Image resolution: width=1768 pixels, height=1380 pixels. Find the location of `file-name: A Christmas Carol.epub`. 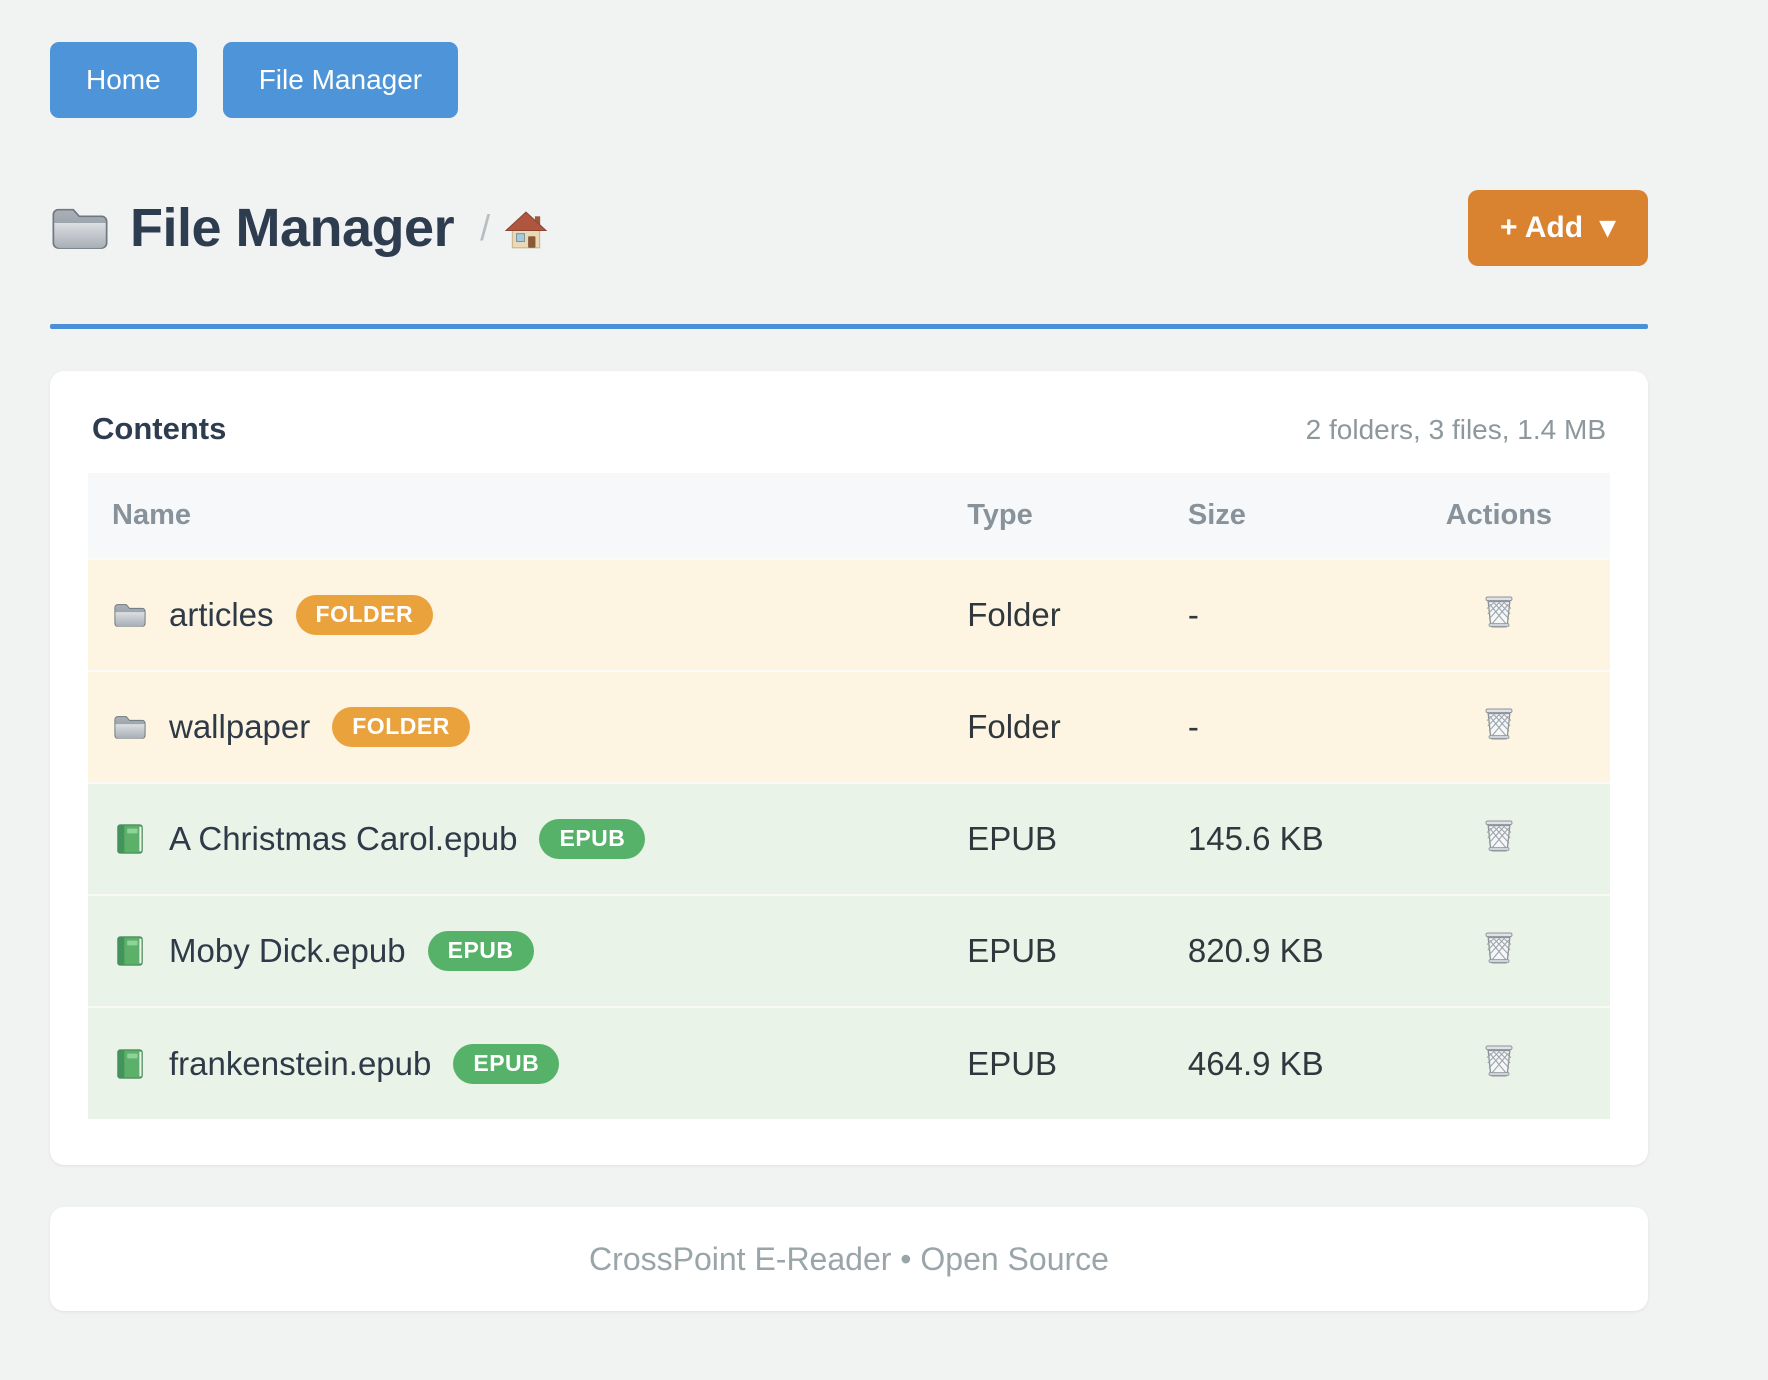

file-name: A Christmas Carol.epub is located at coordinates (343, 838).